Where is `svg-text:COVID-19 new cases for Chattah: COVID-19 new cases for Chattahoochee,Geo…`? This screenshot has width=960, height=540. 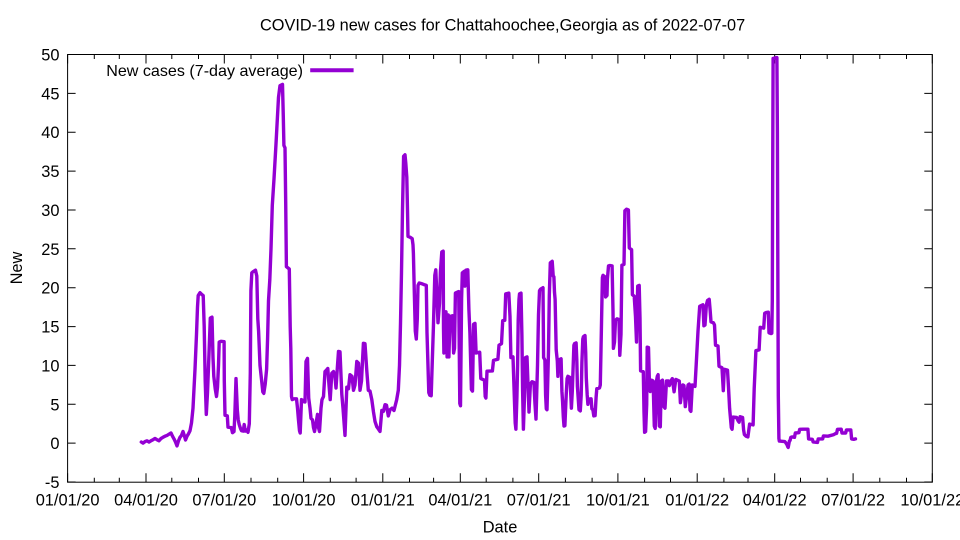 svg-text:COVID-19 new cases for Chattah: COVID-19 new cases for Chattahoochee,Geo… is located at coordinates (502, 26).